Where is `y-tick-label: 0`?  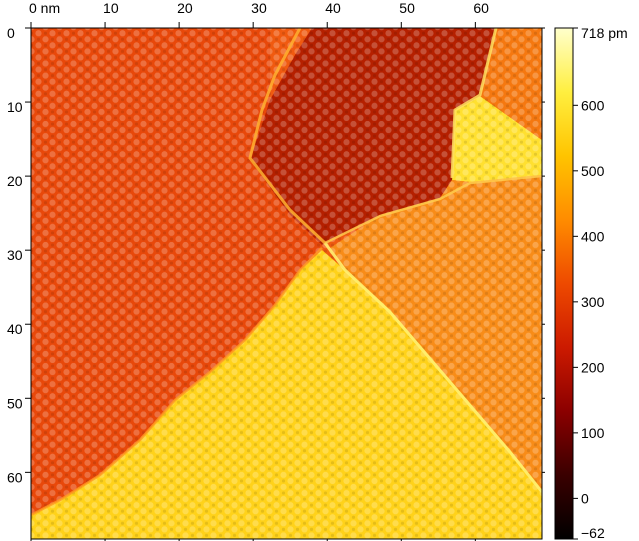 y-tick-label: 0 is located at coordinates (11, 33).